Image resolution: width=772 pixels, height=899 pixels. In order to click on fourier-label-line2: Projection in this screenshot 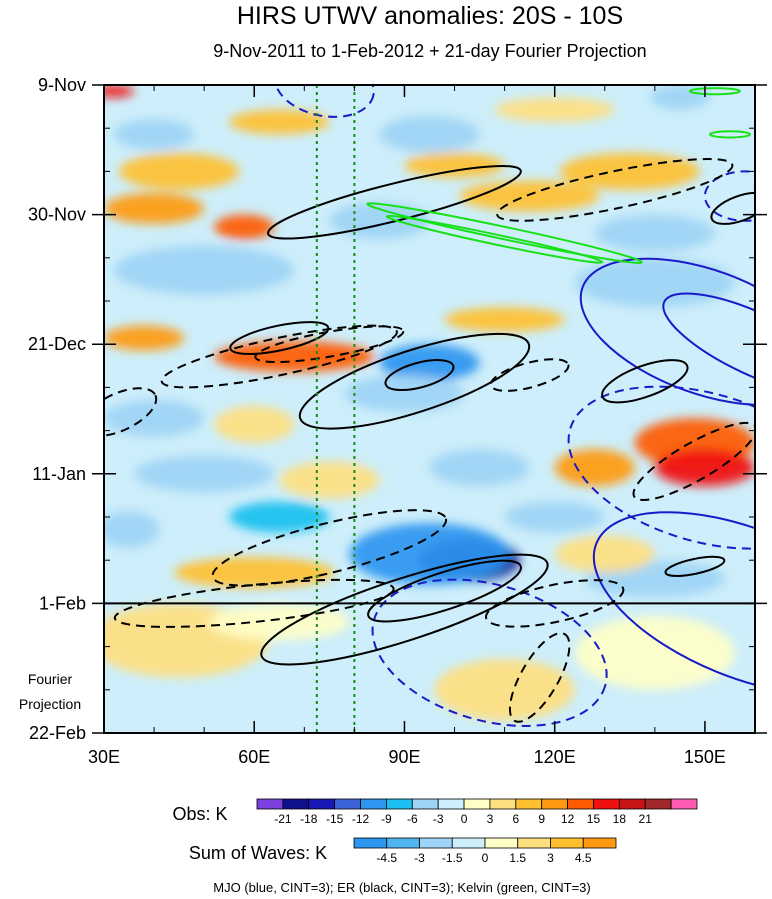, I will do `click(50, 704)`.